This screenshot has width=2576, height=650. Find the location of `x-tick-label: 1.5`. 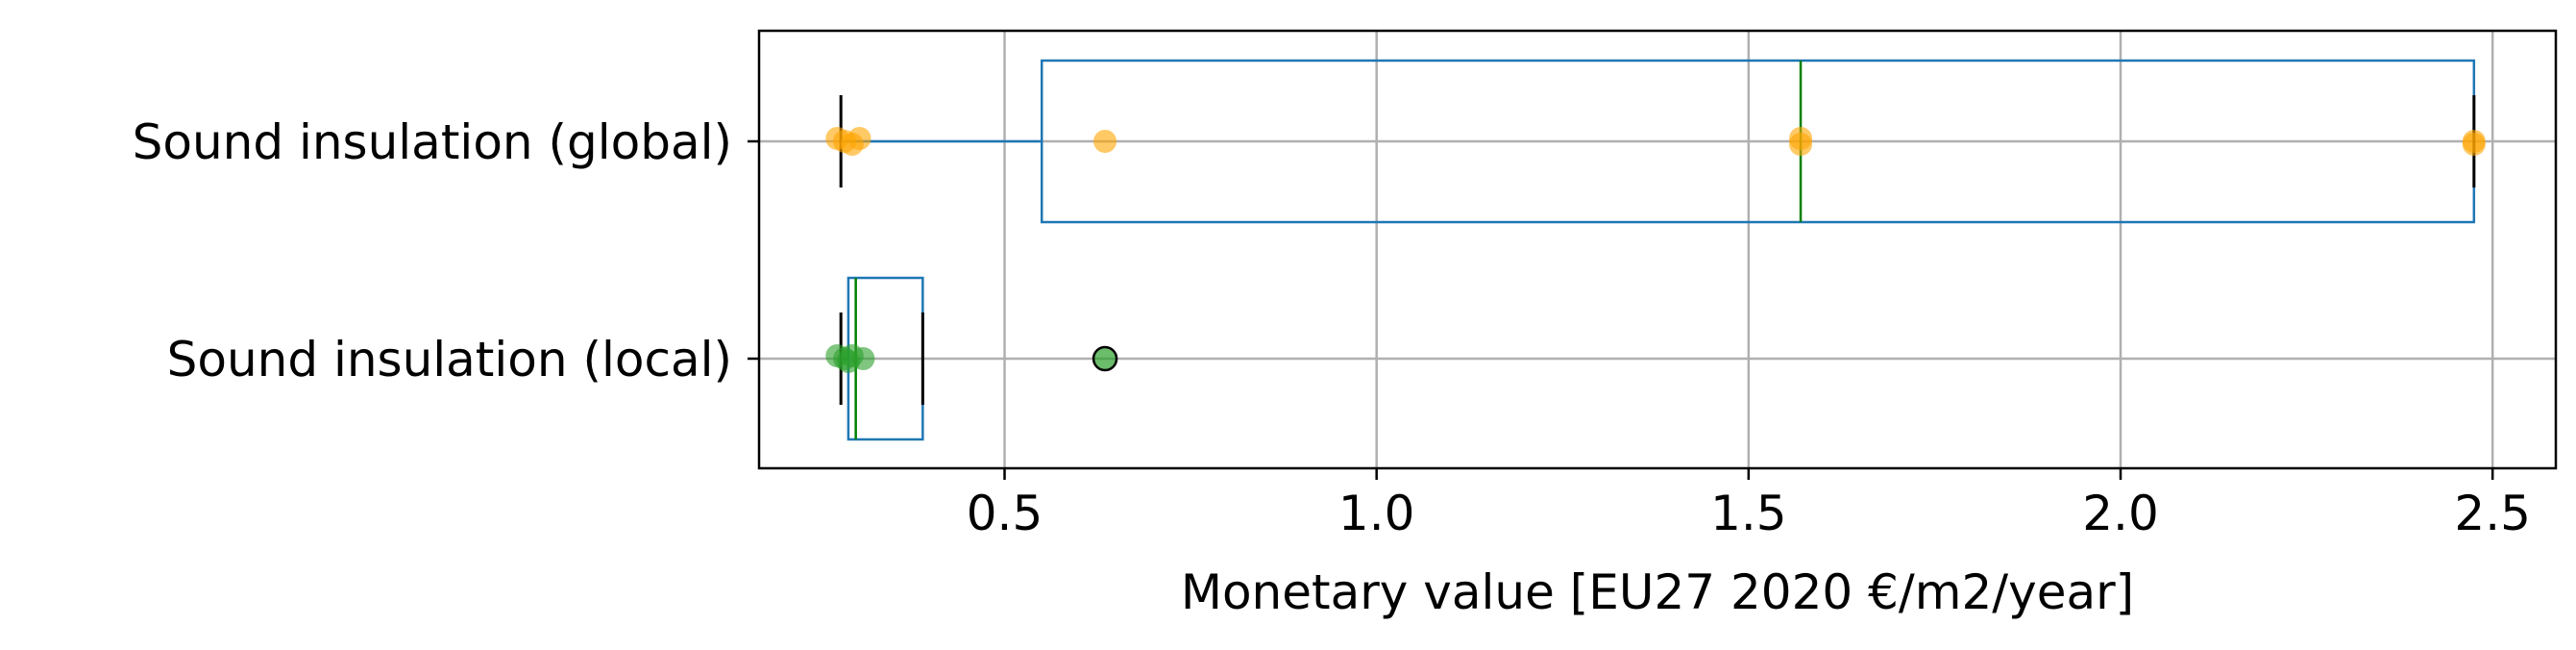

x-tick-label: 1.5 is located at coordinates (1748, 513).